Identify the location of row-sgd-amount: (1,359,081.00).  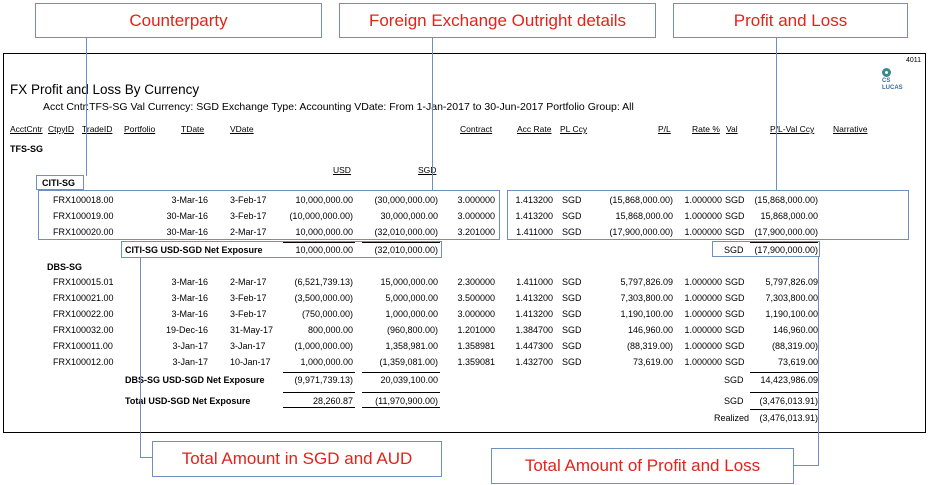
(408, 362).